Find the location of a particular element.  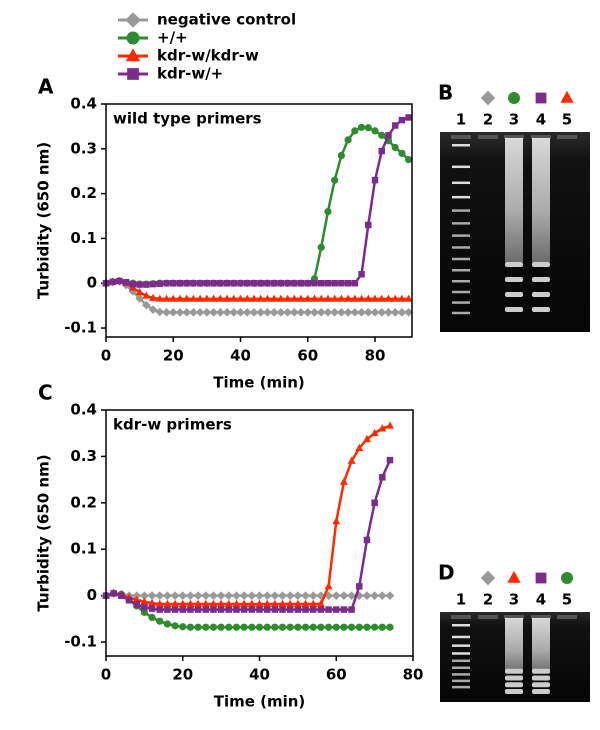

legend-marker is located at coordinates (133, 74).